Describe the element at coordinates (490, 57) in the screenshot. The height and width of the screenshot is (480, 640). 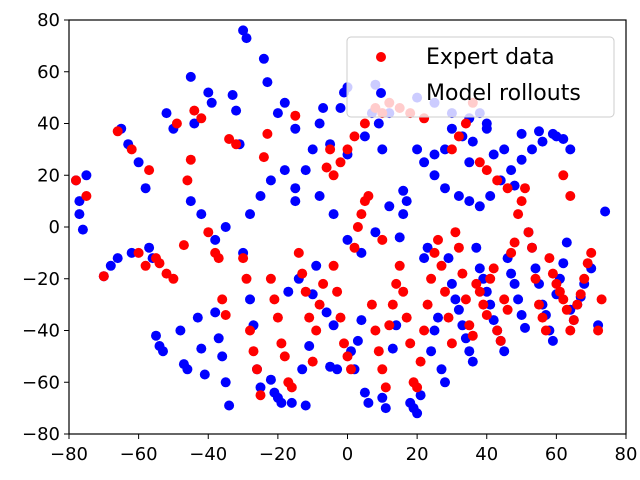
I see `legend-label-expert-data: Expert data` at that location.